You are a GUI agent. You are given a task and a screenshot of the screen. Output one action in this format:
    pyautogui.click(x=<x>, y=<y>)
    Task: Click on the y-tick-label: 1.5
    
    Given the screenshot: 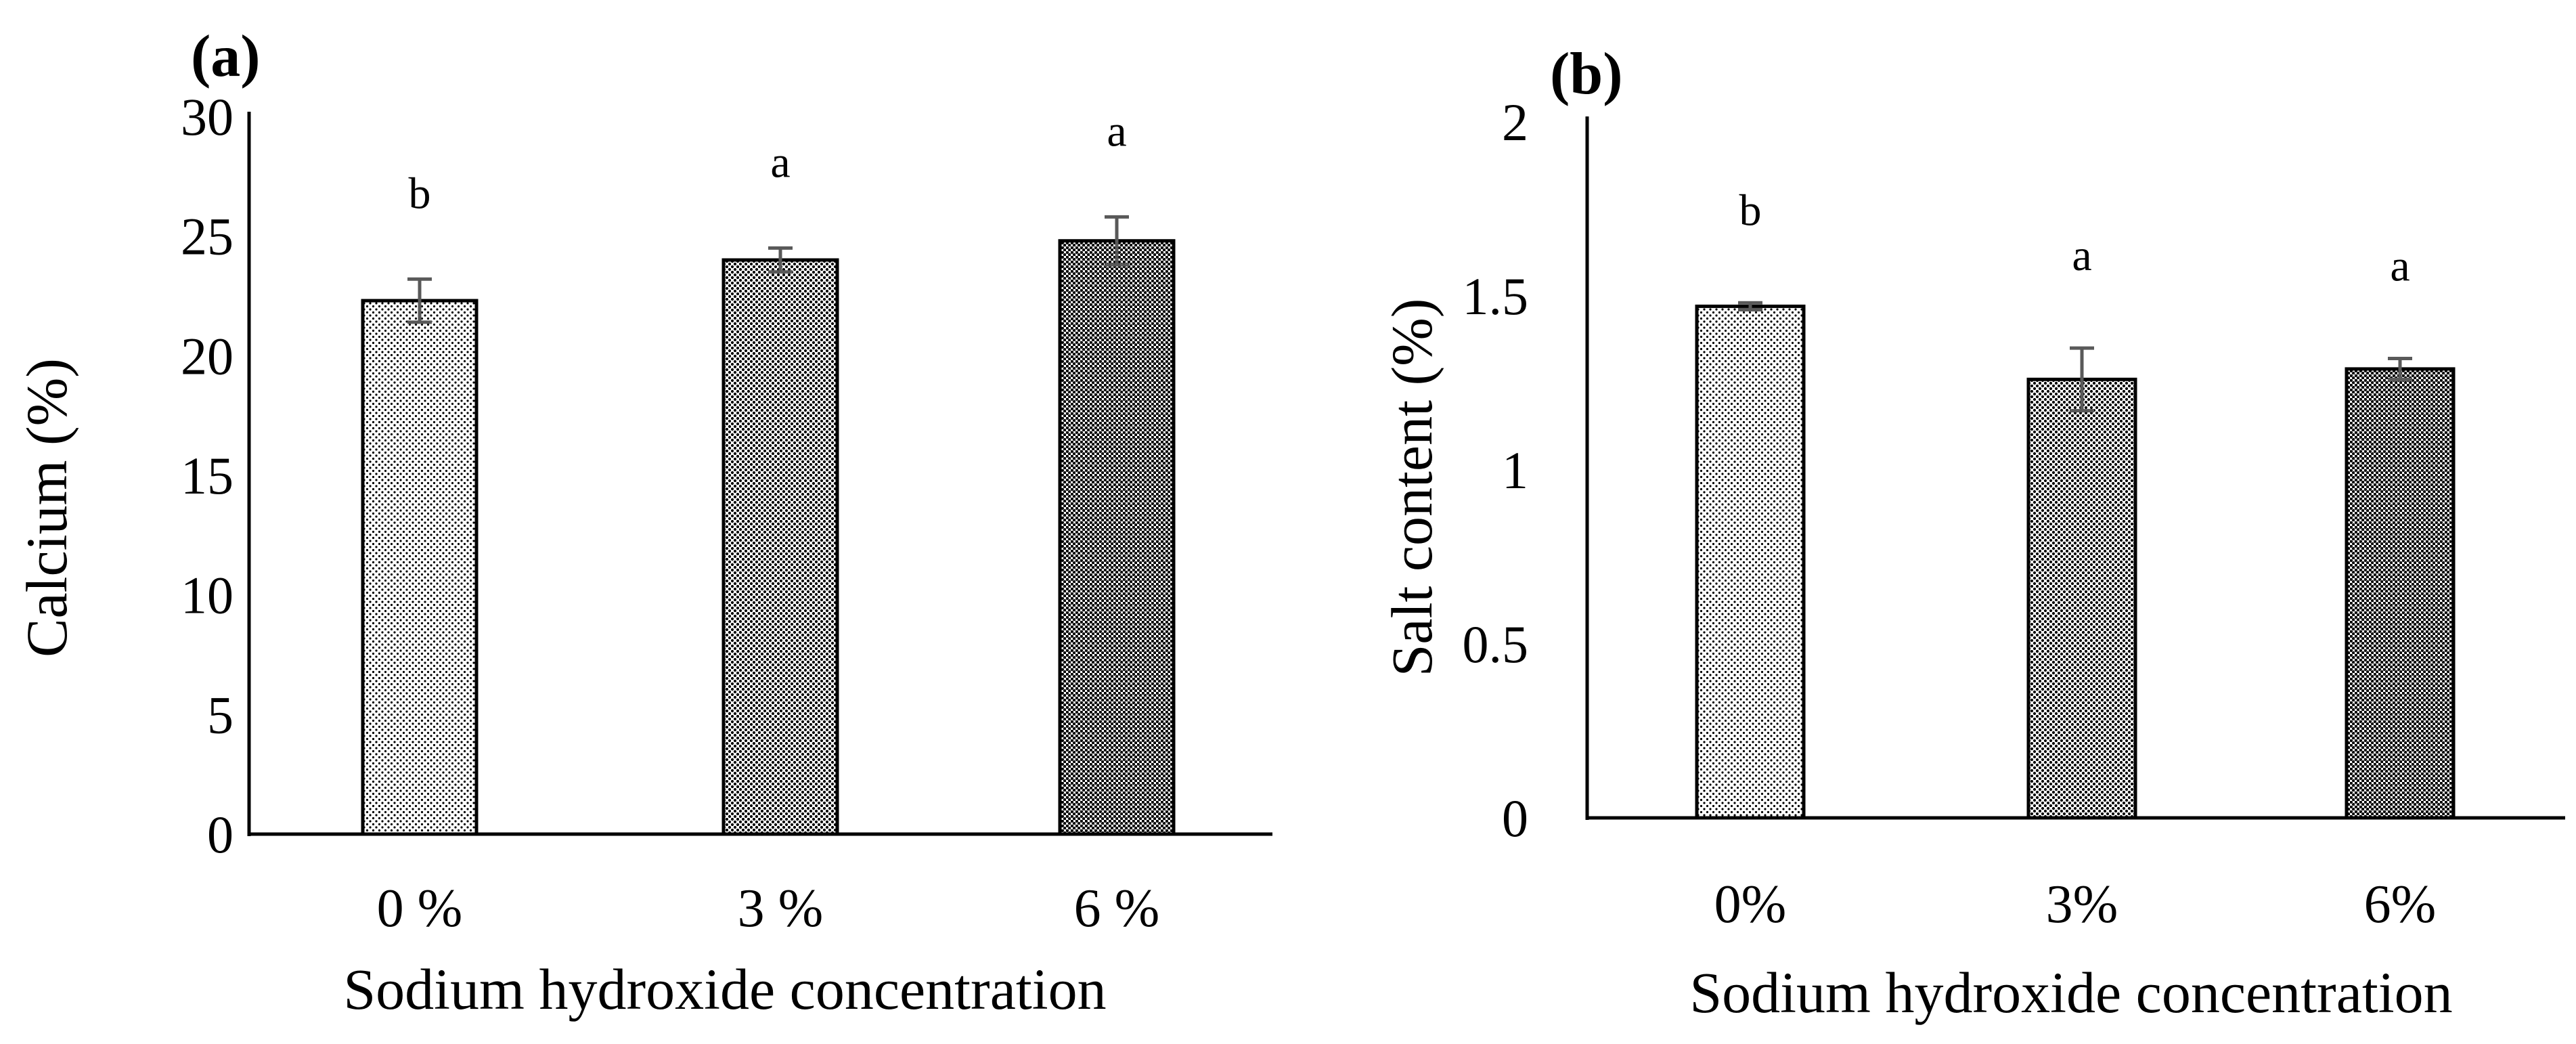 What is the action you would take?
    pyautogui.click(x=1496, y=297)
    